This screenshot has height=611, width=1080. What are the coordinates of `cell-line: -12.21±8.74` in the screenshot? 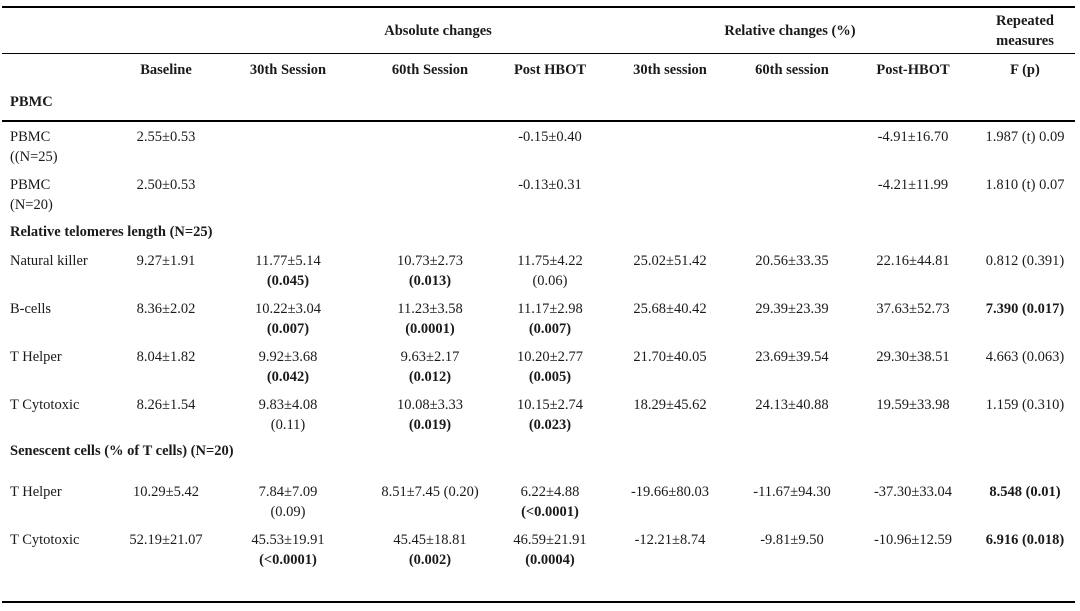 It's located at (670, 540).